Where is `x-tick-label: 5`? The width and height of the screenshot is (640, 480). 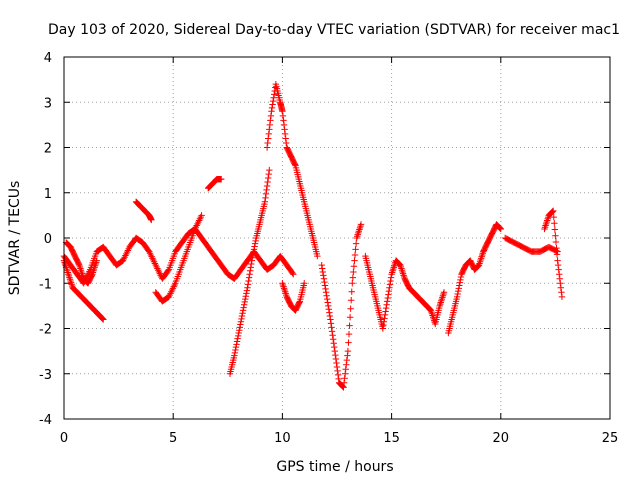 x-tick-label: 5 is located at coordinates (173, 438).